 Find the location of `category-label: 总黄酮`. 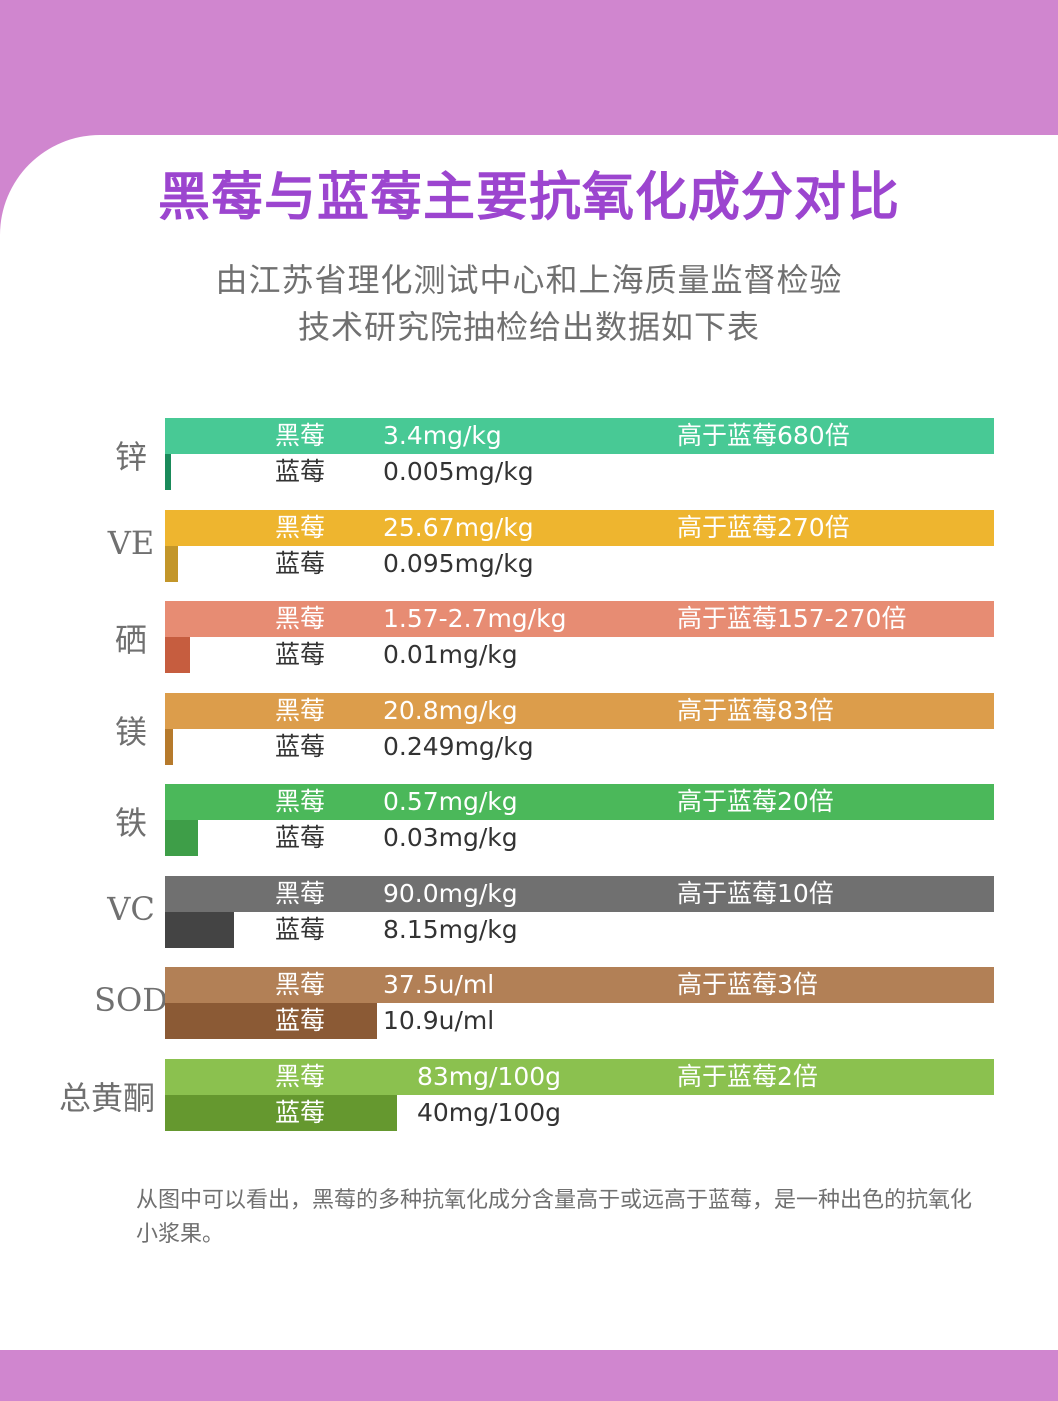

category-label: 总黄酮 is located at coordinates (106, 1097).